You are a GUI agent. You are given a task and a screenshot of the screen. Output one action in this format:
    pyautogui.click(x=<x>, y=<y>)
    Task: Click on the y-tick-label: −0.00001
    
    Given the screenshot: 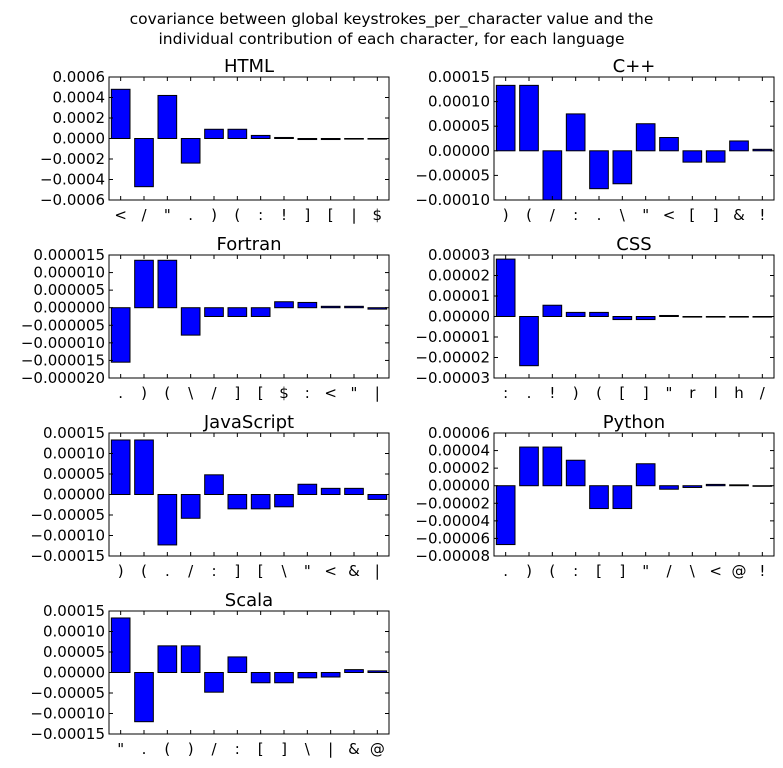 What is the action you would take?
    pyautogui.click(x=452, y=337)
    